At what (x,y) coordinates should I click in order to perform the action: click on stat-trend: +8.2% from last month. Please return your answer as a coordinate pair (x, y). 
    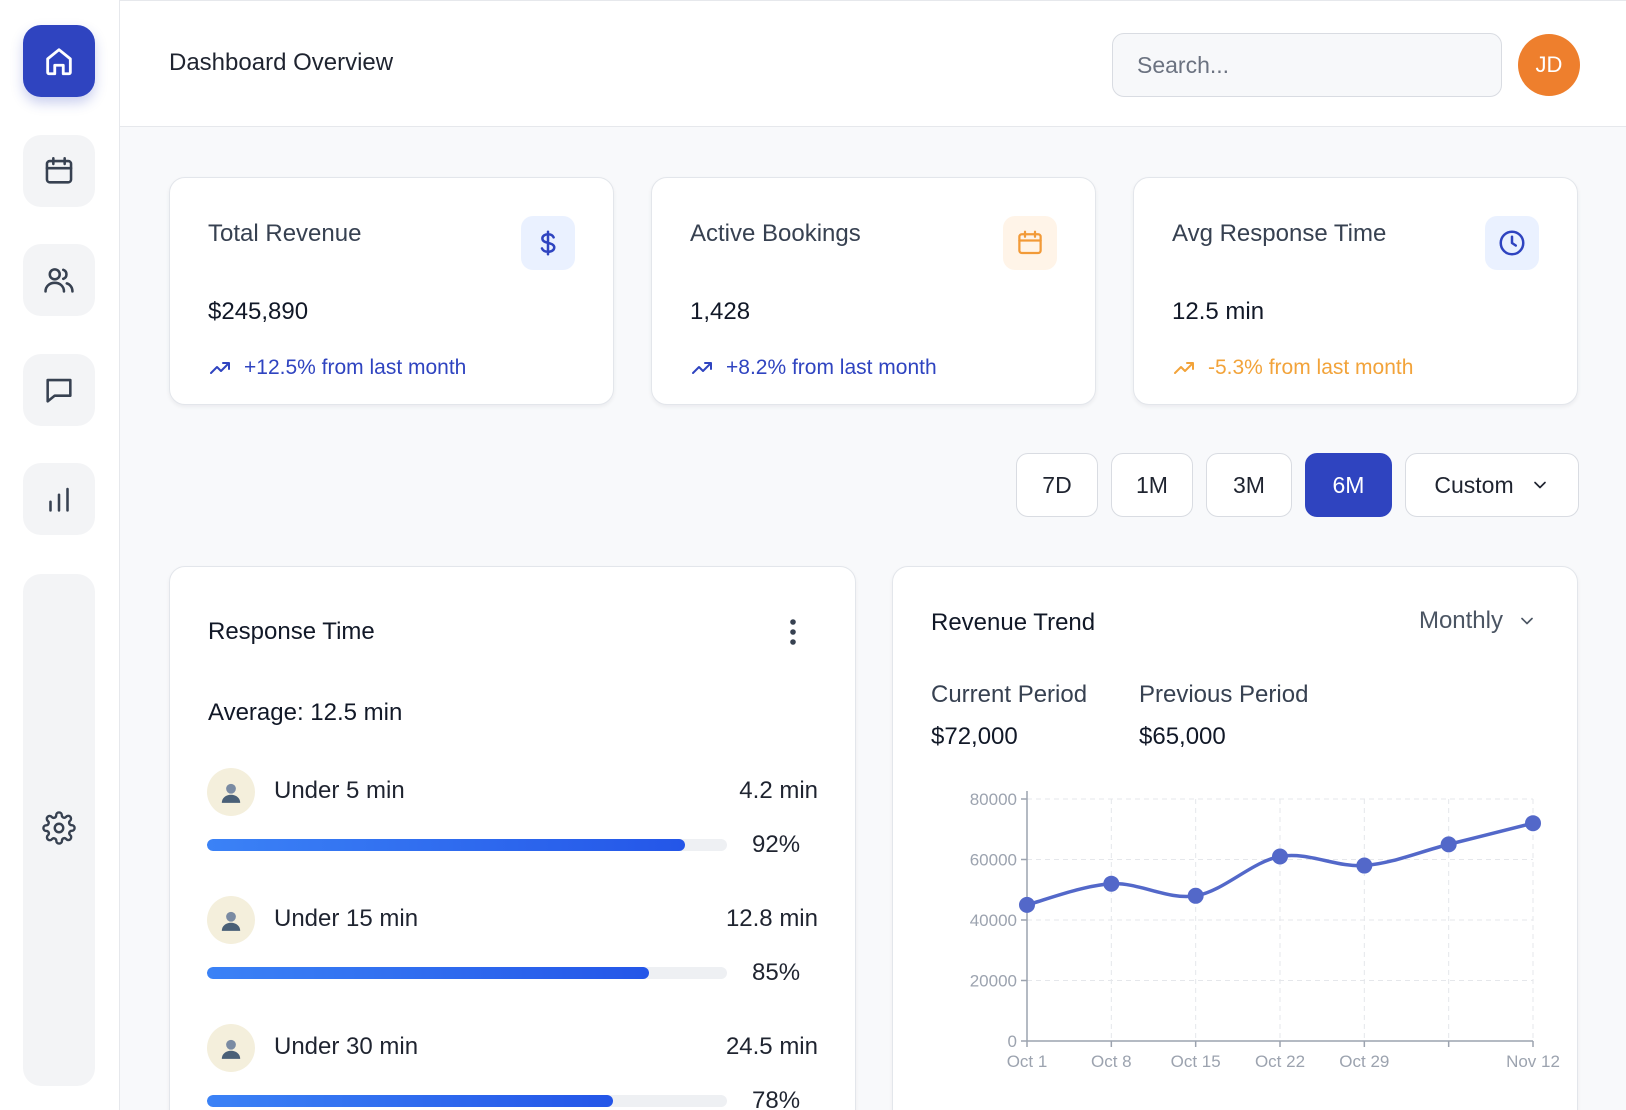
    Looking at the image, I should click on (813, 368).